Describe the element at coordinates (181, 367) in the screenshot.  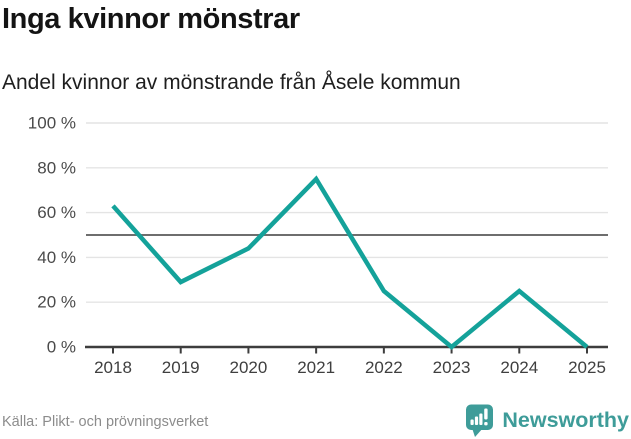
I see `x-tick-label: 2019` at that location.